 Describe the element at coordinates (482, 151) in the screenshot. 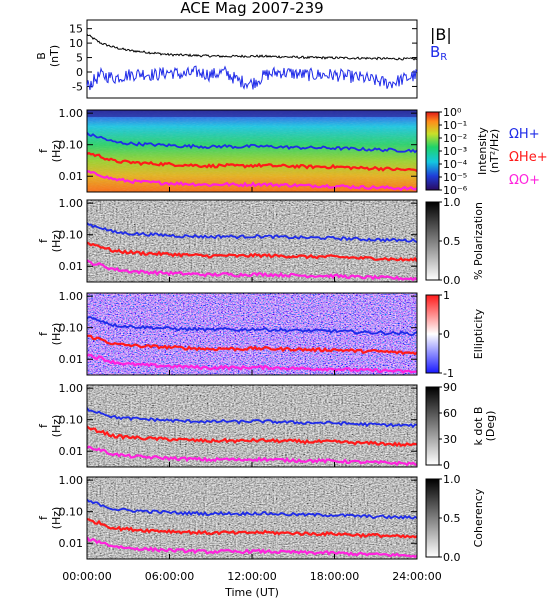

I see `colorbar-label: Intensity` at that location.